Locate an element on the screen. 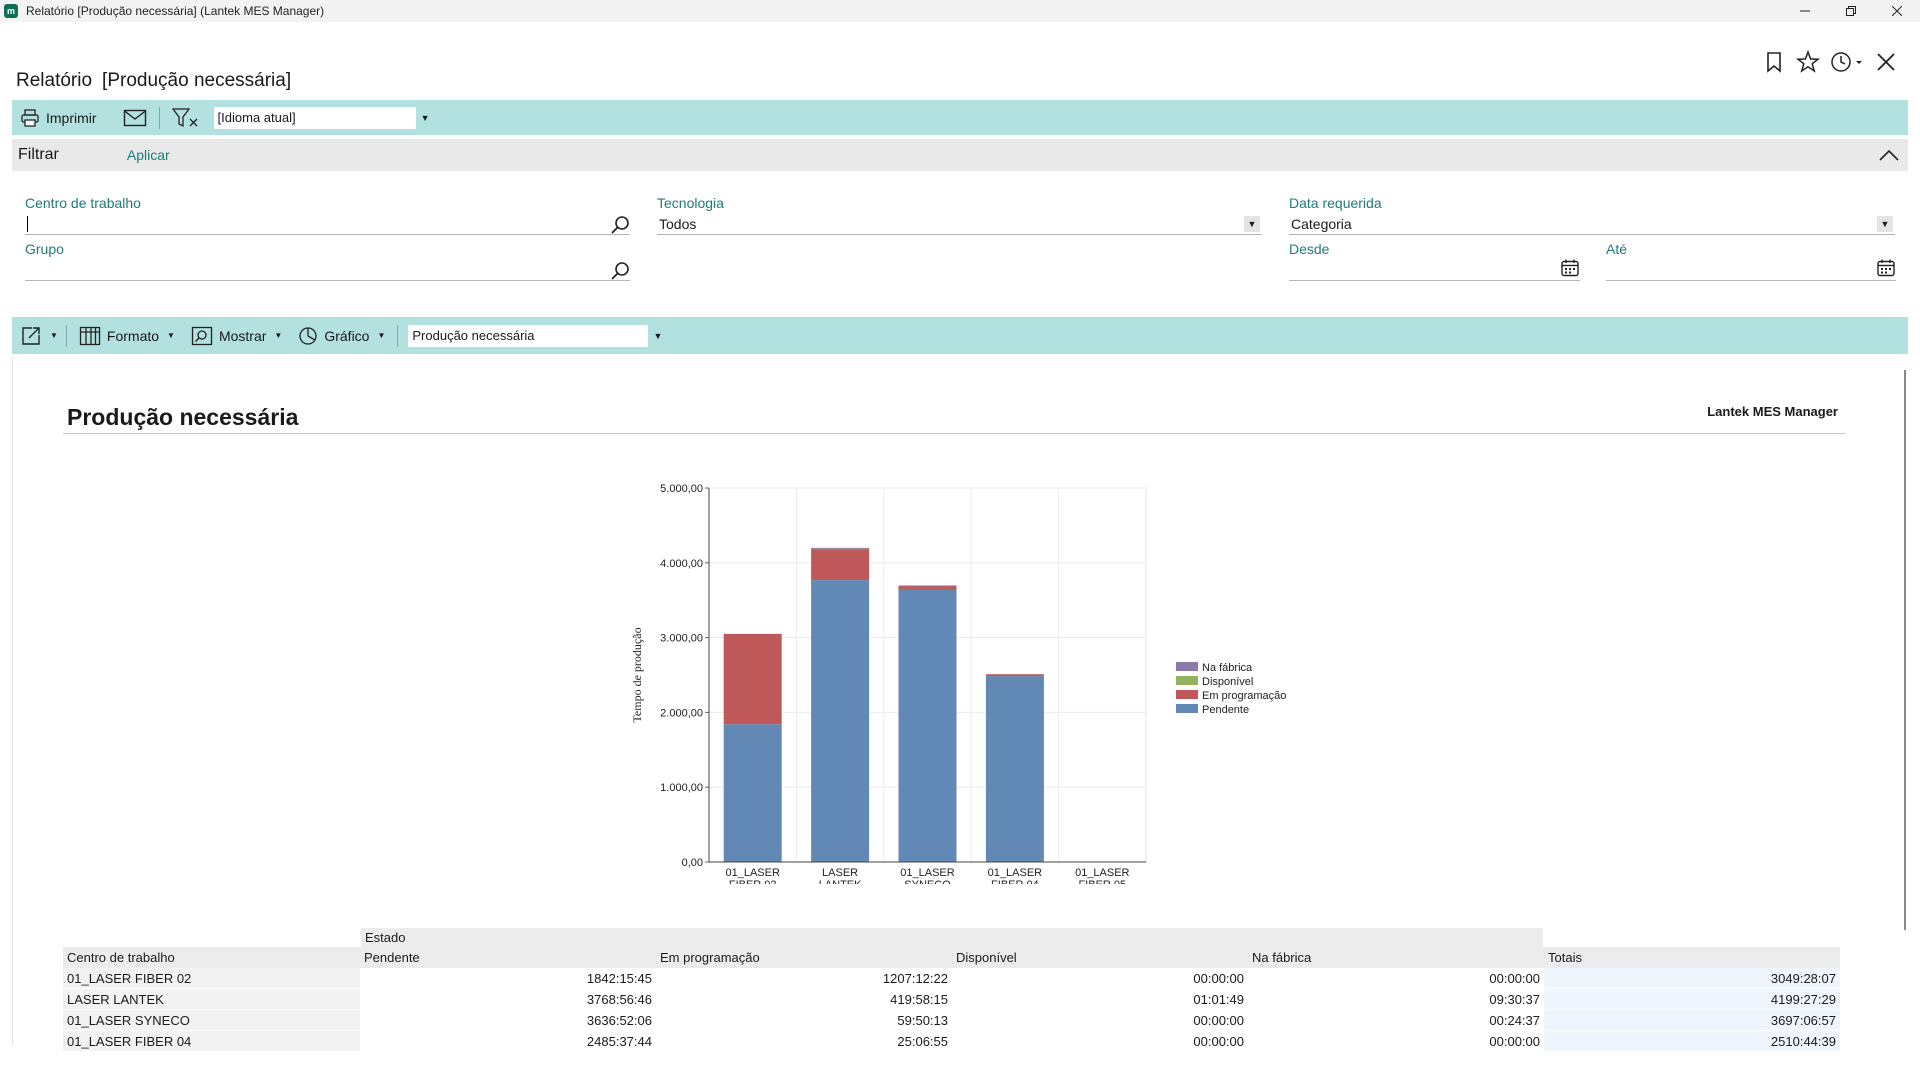 This screenshot has width=1920, height=1080. x-tick-label: FIBER 05 is located at coordinates (1102, 881).